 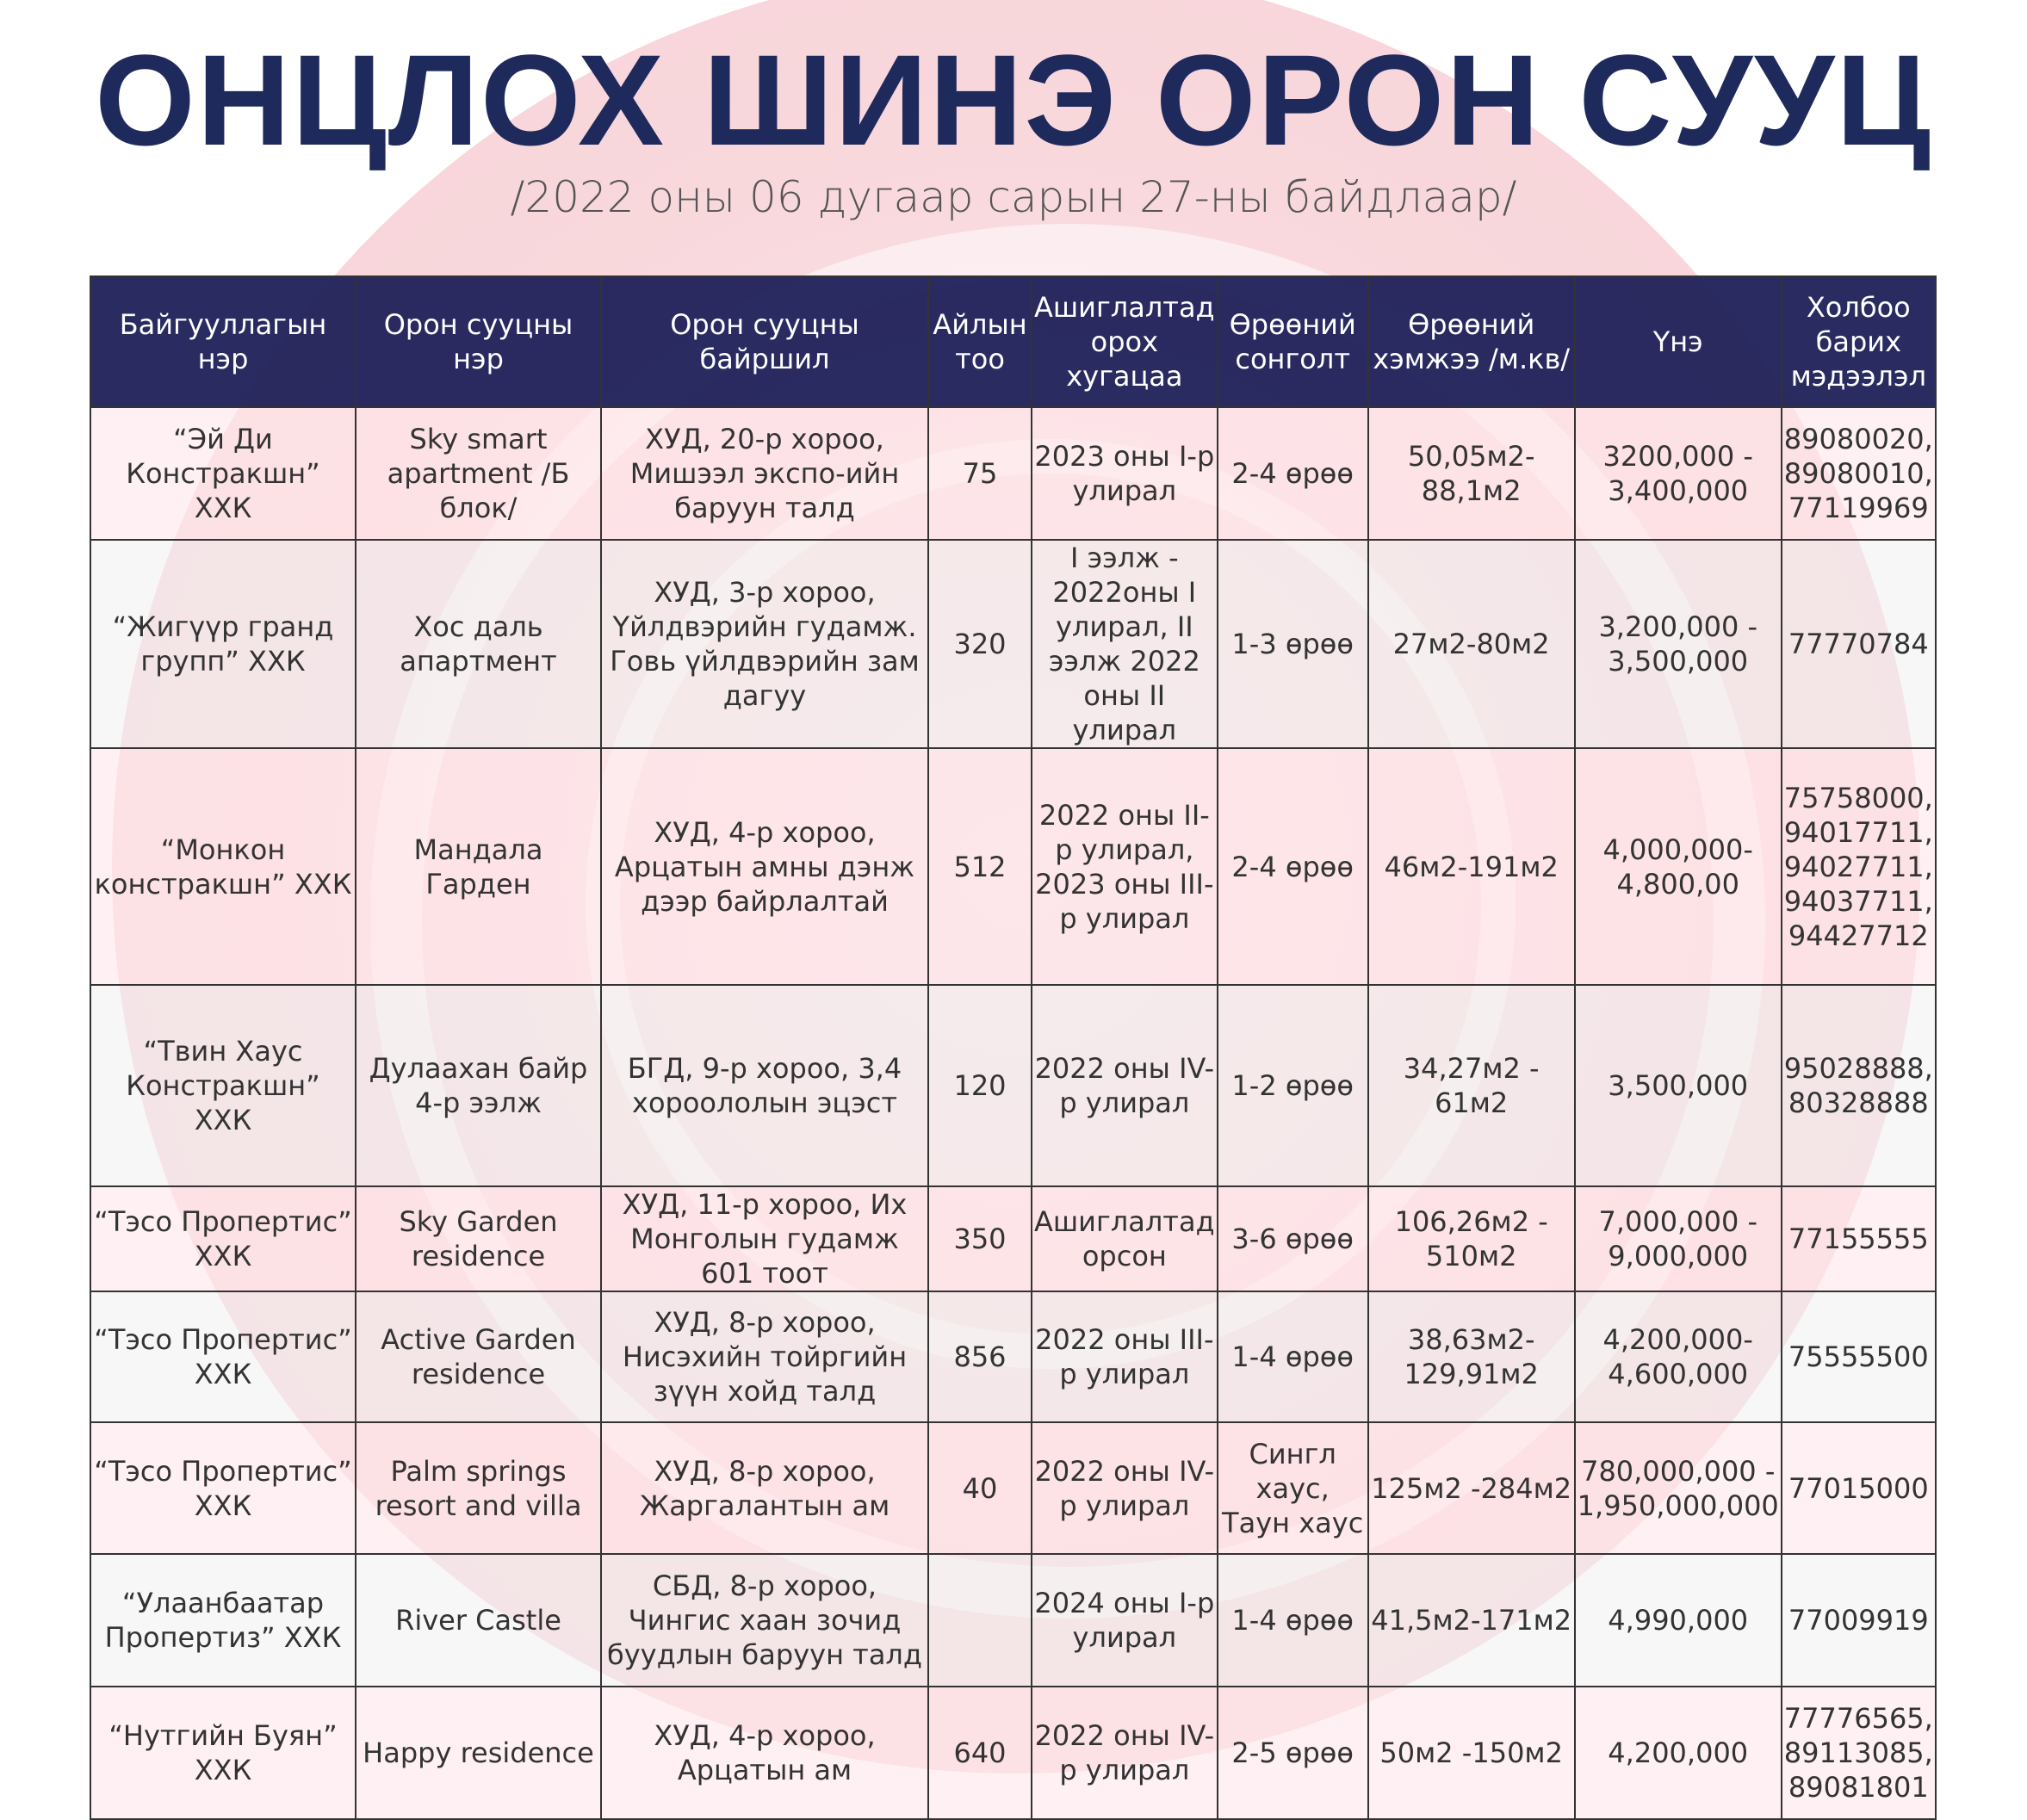 I want to click on table-cell: 77776565, 89113085, 89081801, so click(x=1859, y=1753).